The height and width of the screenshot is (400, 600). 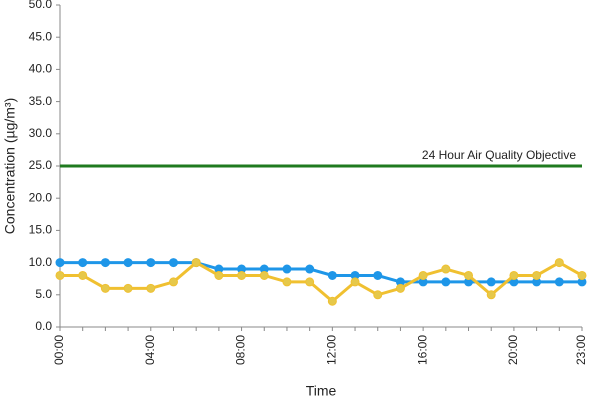 What do you see at coordinates (321, 391) in the screenshot?
I see `x-axis-title: Time` at bounding box center [321, 391].